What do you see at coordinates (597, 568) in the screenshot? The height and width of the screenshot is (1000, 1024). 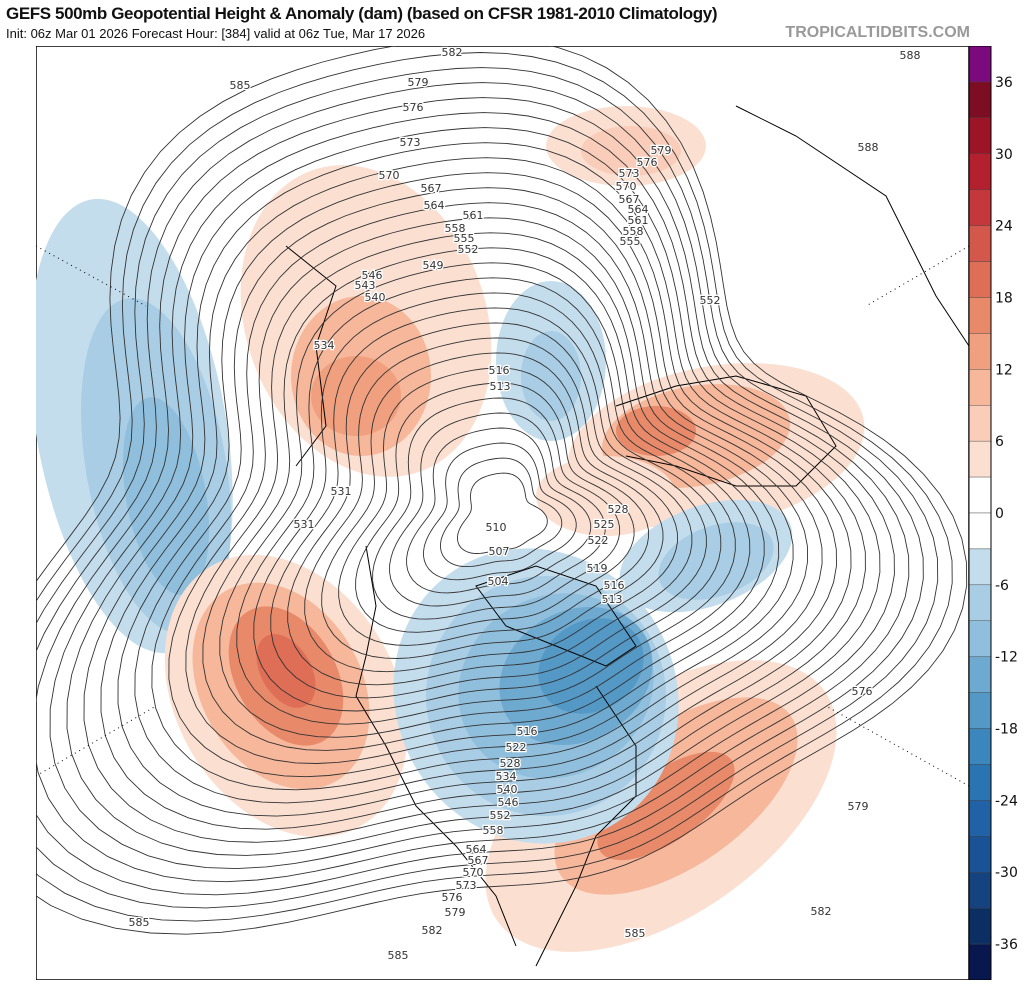 I see `contour-label: 519` at bounding box center [597, 568].